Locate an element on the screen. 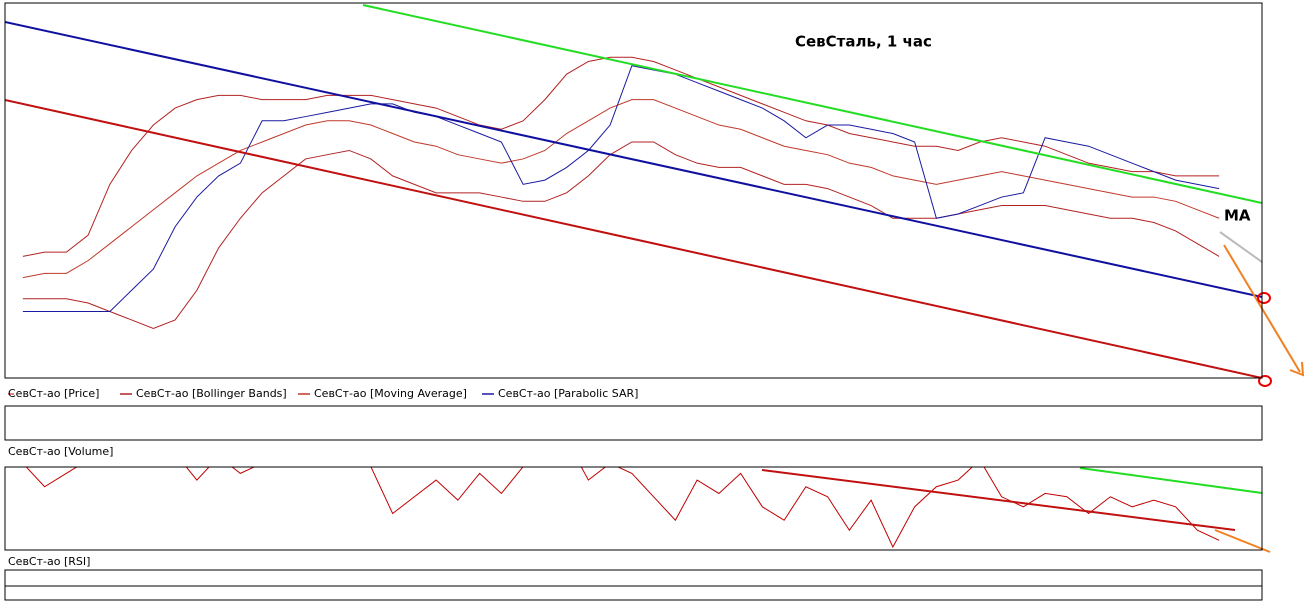  legend-entry: СевСт-ао [Parabolic SAR] is located at coordinates (568, 393).